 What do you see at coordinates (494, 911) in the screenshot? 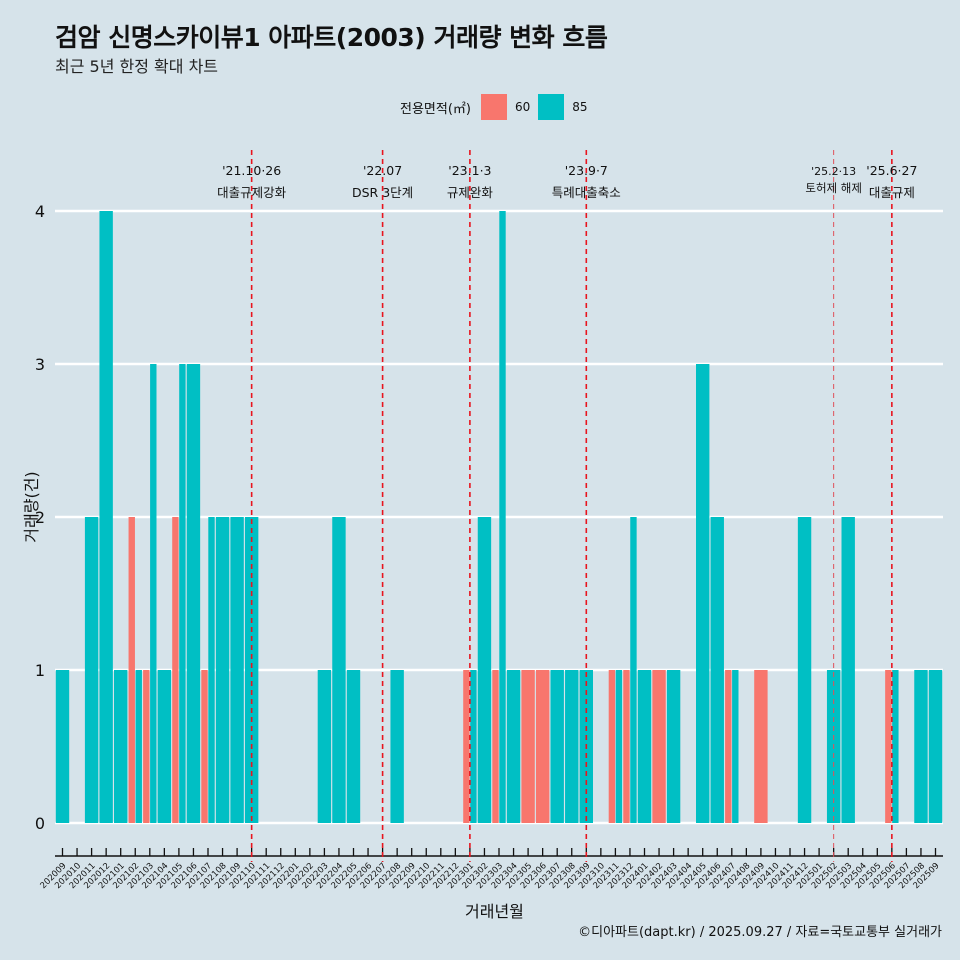
I see `x-axis-label: 거래년월` at bounding box center [494, 911].